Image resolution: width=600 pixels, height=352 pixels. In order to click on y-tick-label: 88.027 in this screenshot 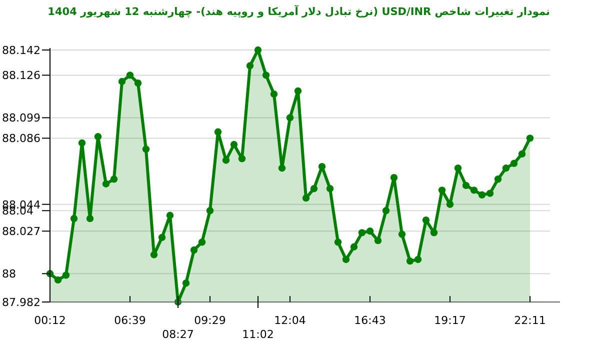, I will do `click(21, 231)`.